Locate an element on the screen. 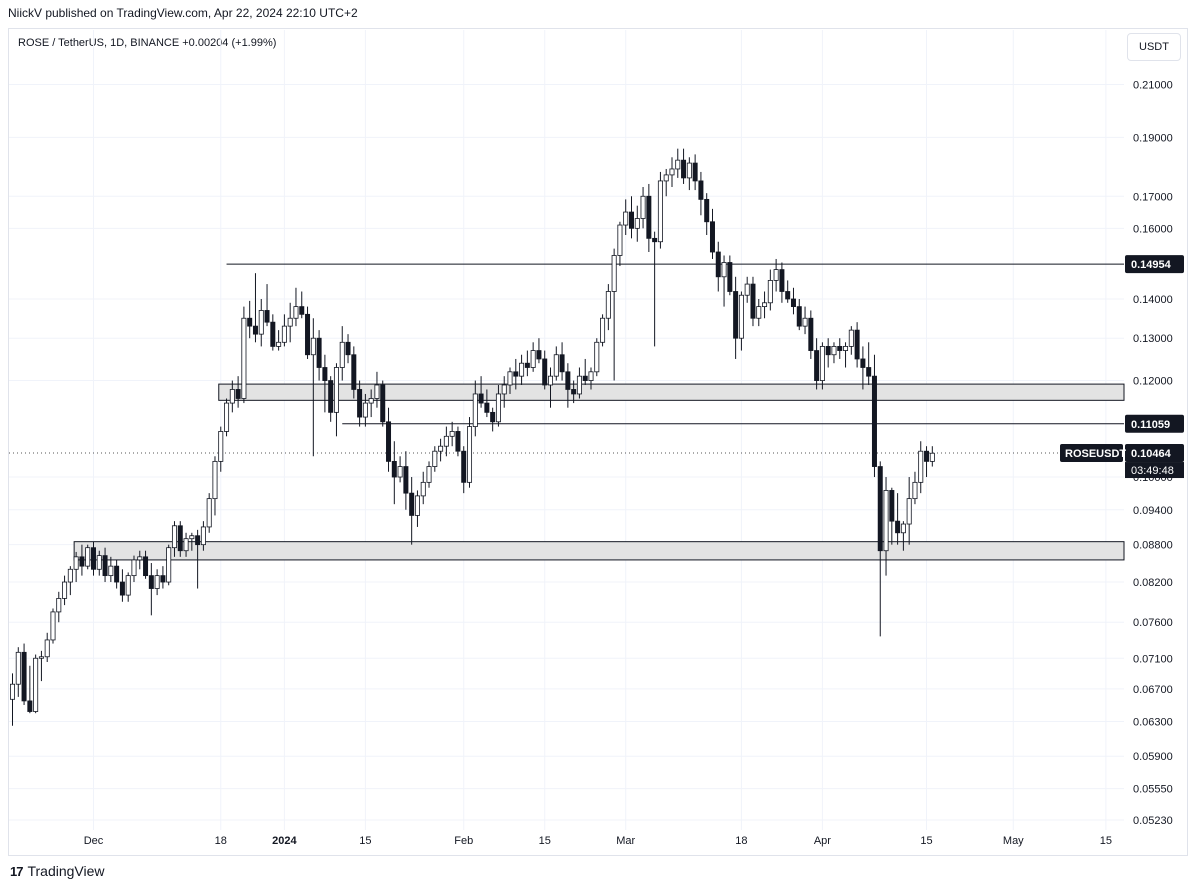 The width and height of the screenshot is (1200, 887). x-tick-label: May is located at coordinates (1013, 841).